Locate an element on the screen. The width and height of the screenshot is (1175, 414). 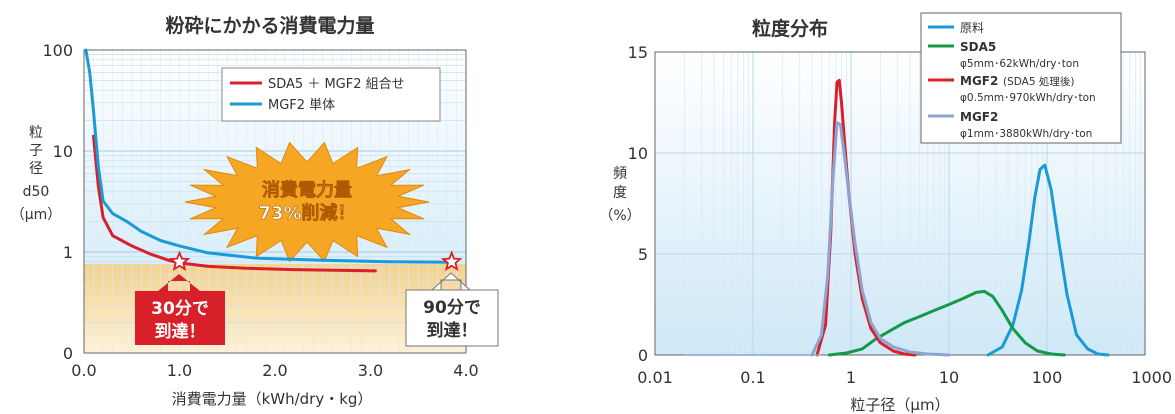
y-tick-label-left: 1 is located at coordinates (68, 252).